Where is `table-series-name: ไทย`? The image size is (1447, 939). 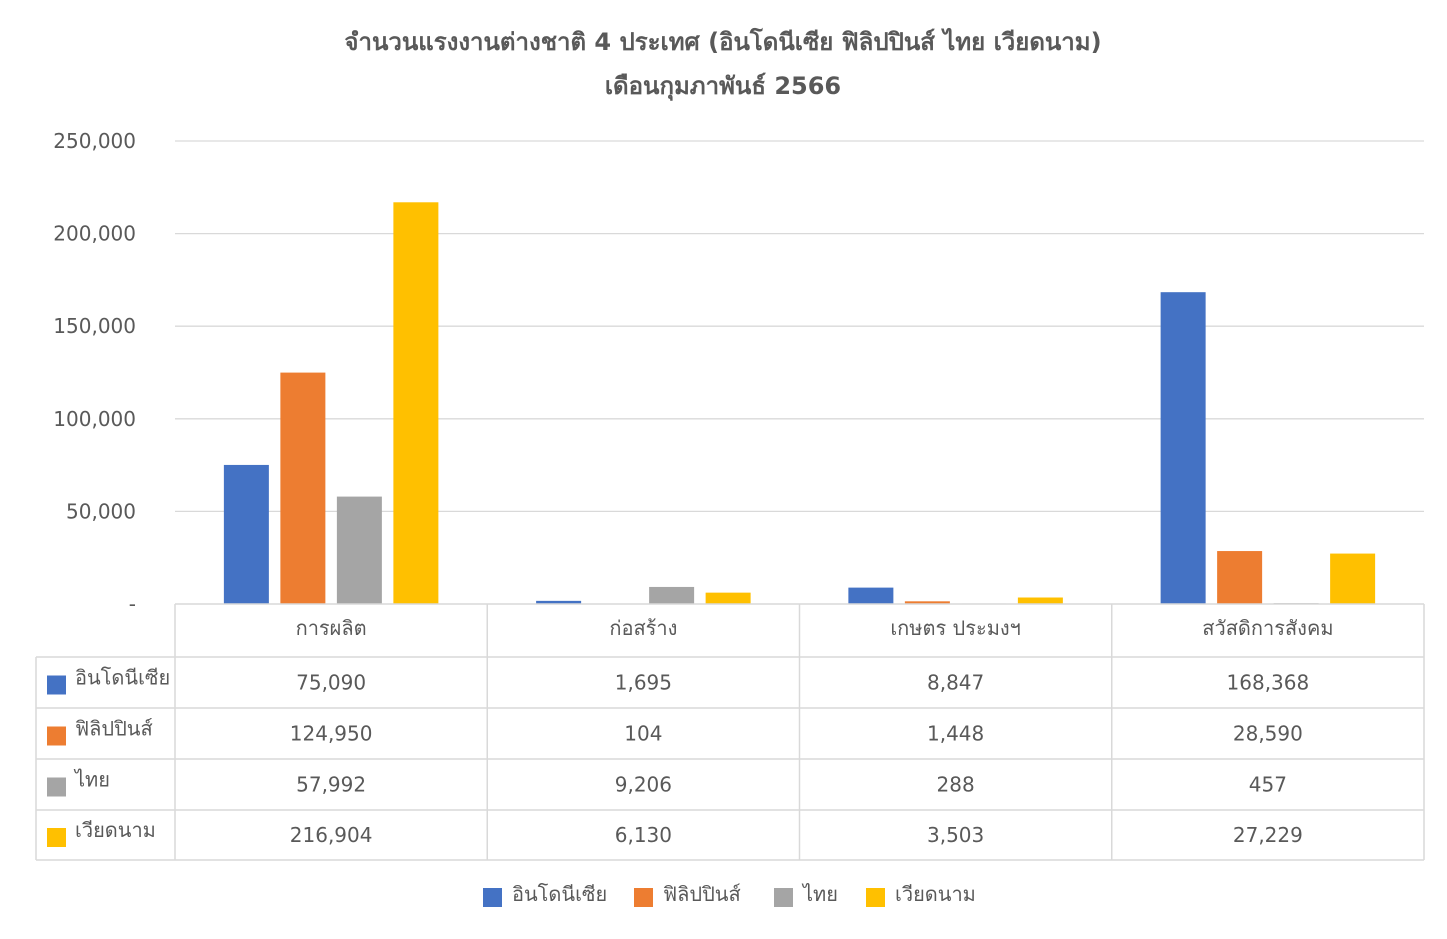 table-series-name: ไทย is located at coordinates (91, 780).